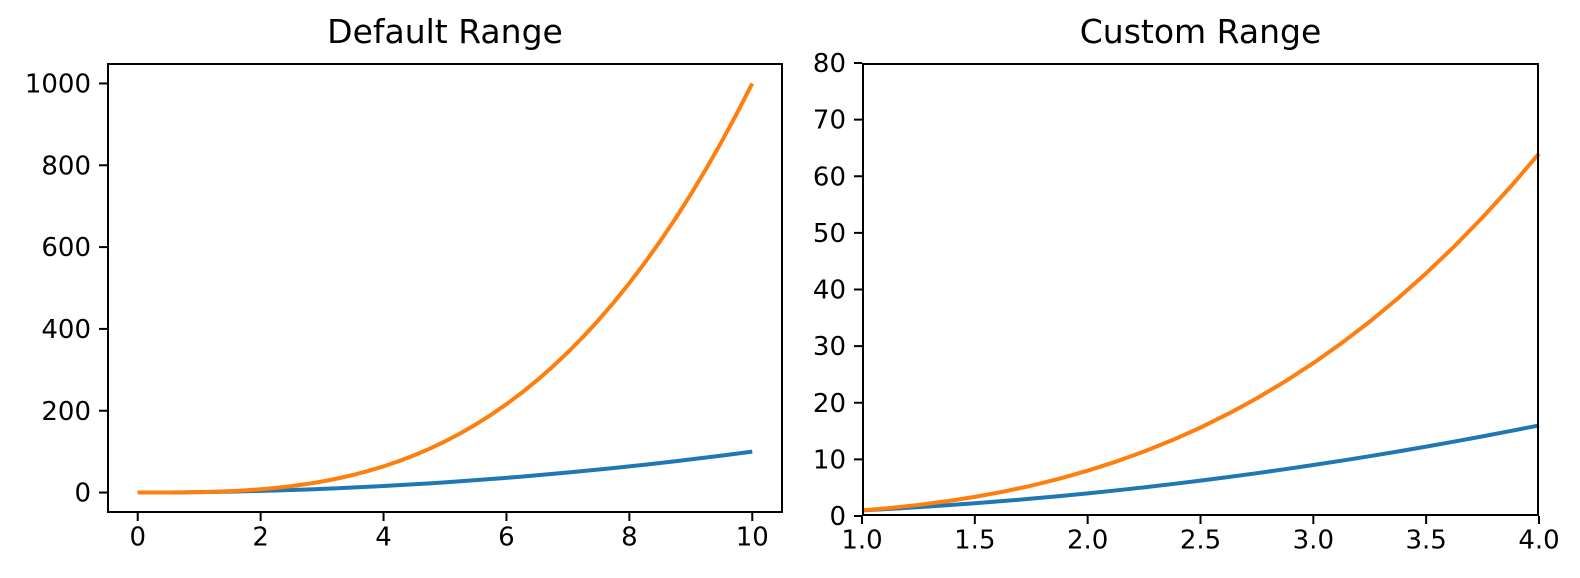  I want to click on y-tick-label: 30, so click(829, 347).